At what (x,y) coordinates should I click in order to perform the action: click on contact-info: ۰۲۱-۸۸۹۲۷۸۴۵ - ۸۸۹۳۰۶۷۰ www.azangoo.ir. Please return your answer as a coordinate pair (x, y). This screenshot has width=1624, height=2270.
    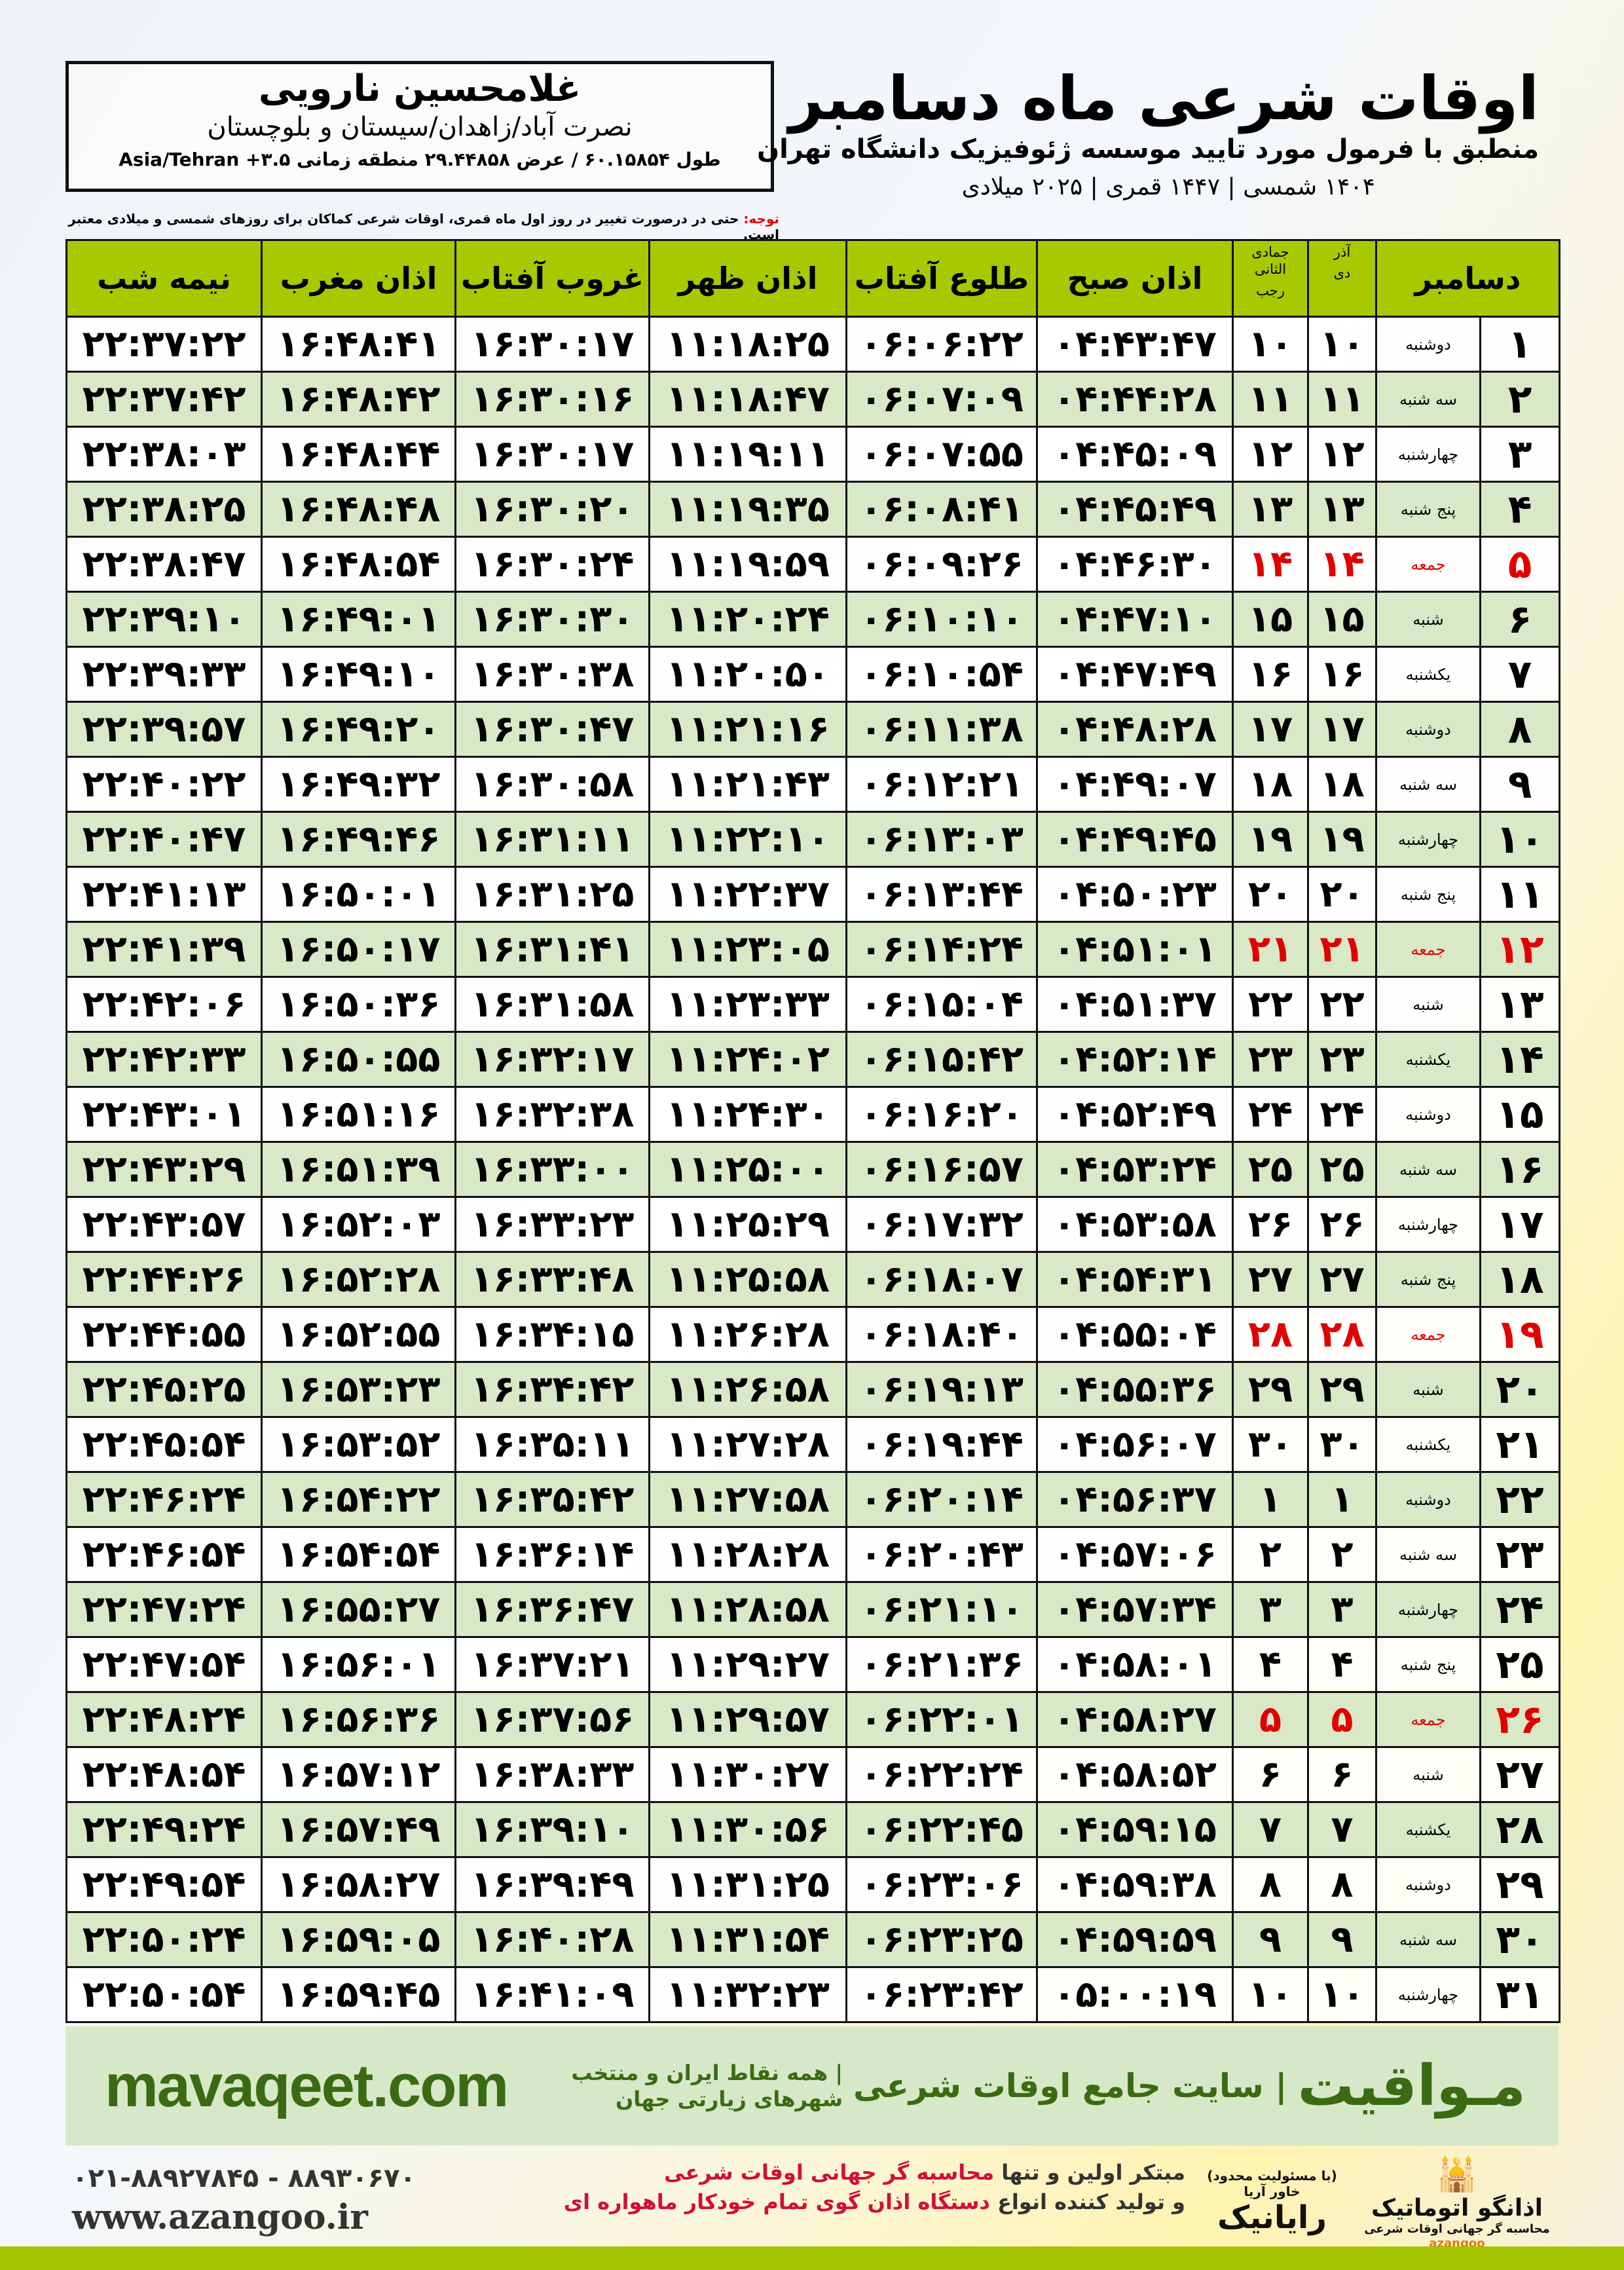
    Looking at the image, I should click on (294, 2200).